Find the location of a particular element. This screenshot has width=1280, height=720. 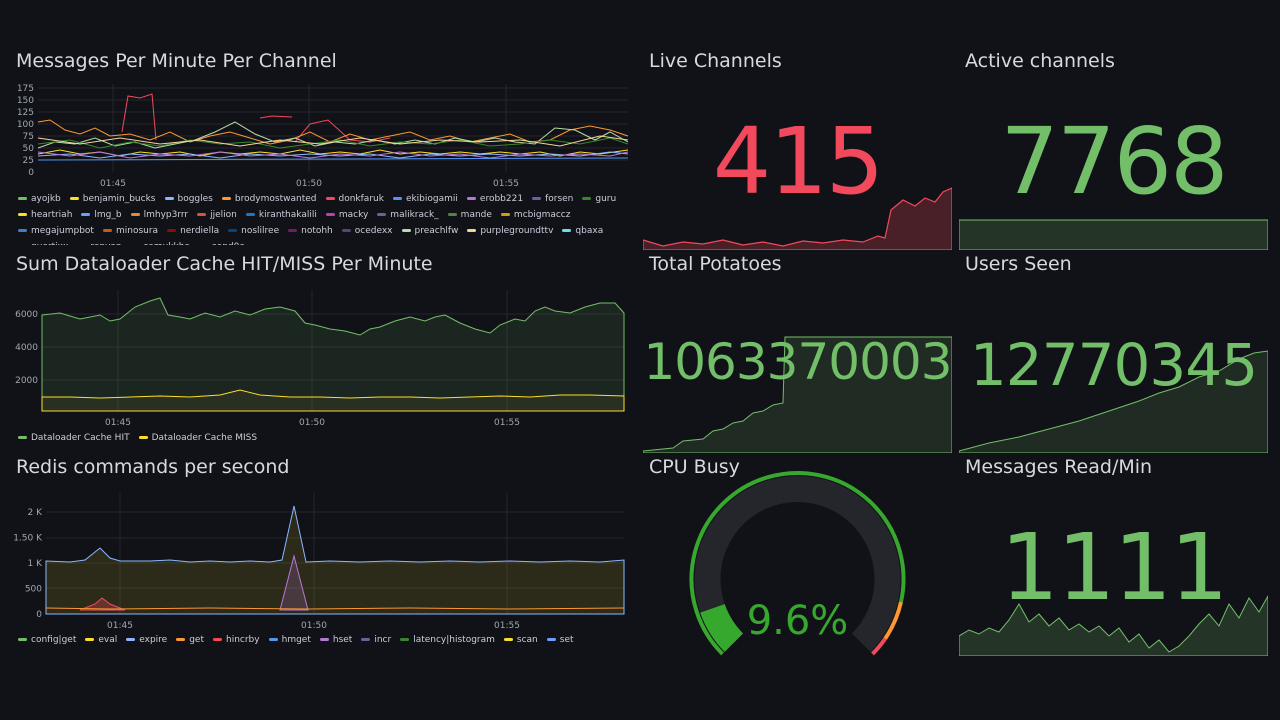

legend-label: brodymostwanted is located at coordinates (275, 199).